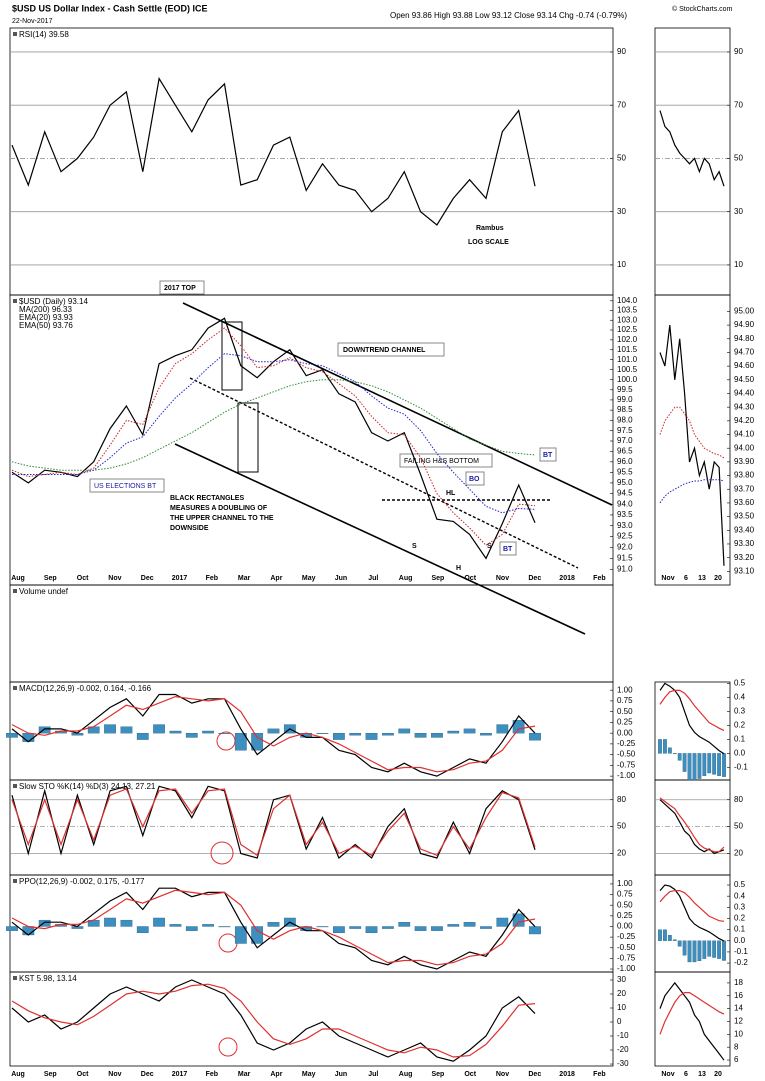  What do you see at coordinates (180, 1074) in the screenshot?
I see `x-tick-label: 2017` at bounding box center [180, 1074].